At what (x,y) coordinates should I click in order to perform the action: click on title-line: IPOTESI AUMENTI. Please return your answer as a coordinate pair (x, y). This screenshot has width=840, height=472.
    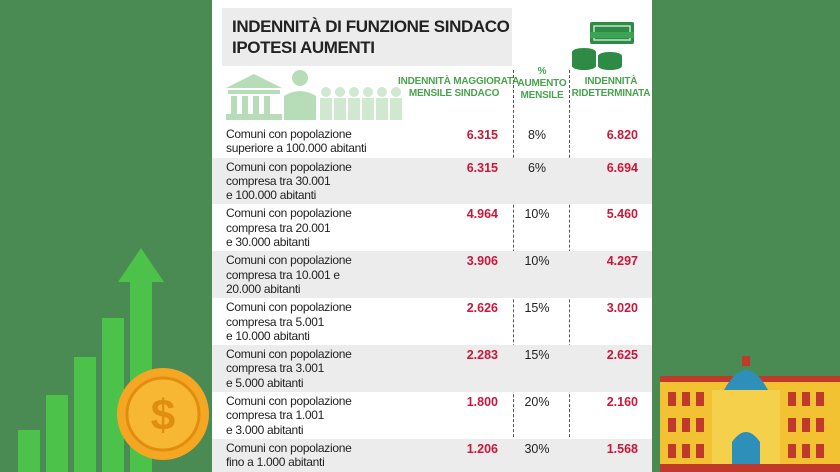
    Looking at the image, I should click on (303, 47).